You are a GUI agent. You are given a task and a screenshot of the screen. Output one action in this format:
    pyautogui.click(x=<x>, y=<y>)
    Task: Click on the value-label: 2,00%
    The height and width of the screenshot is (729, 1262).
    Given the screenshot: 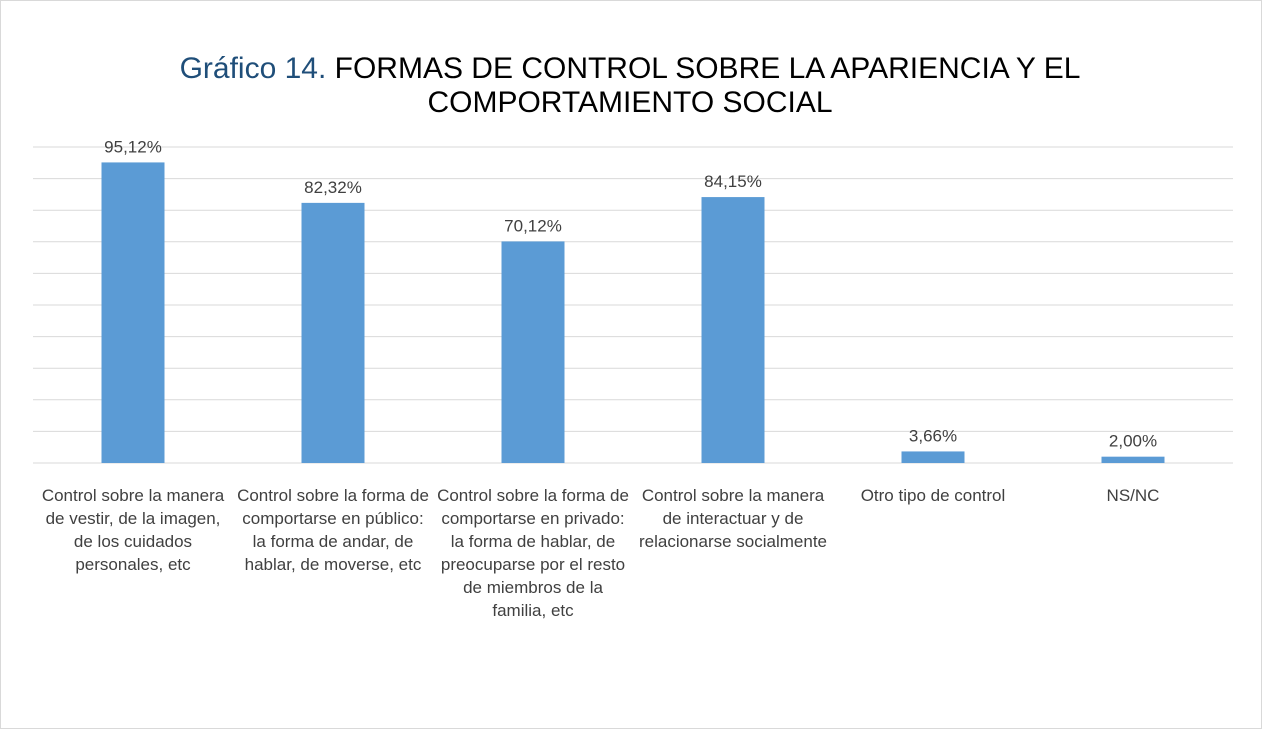 What is the action you would take?
    pyautogui.click(x=1133, y=441)
    